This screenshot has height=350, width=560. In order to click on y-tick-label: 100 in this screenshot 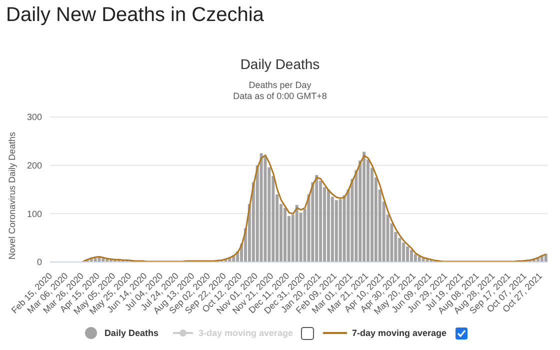, I will do `click(34, 213)`.